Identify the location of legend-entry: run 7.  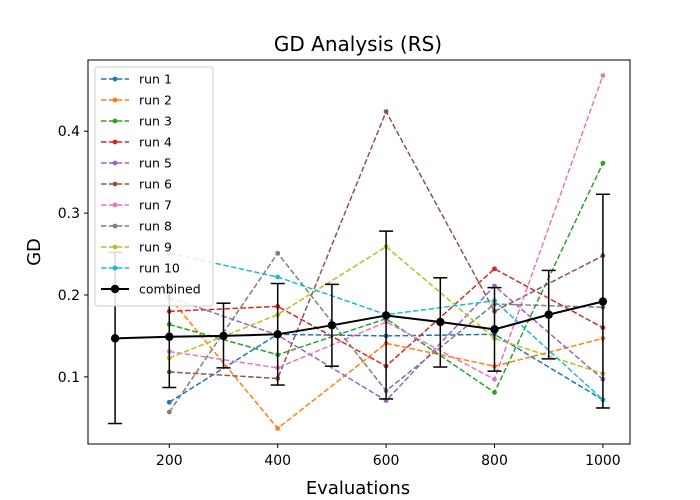
(136, 205).